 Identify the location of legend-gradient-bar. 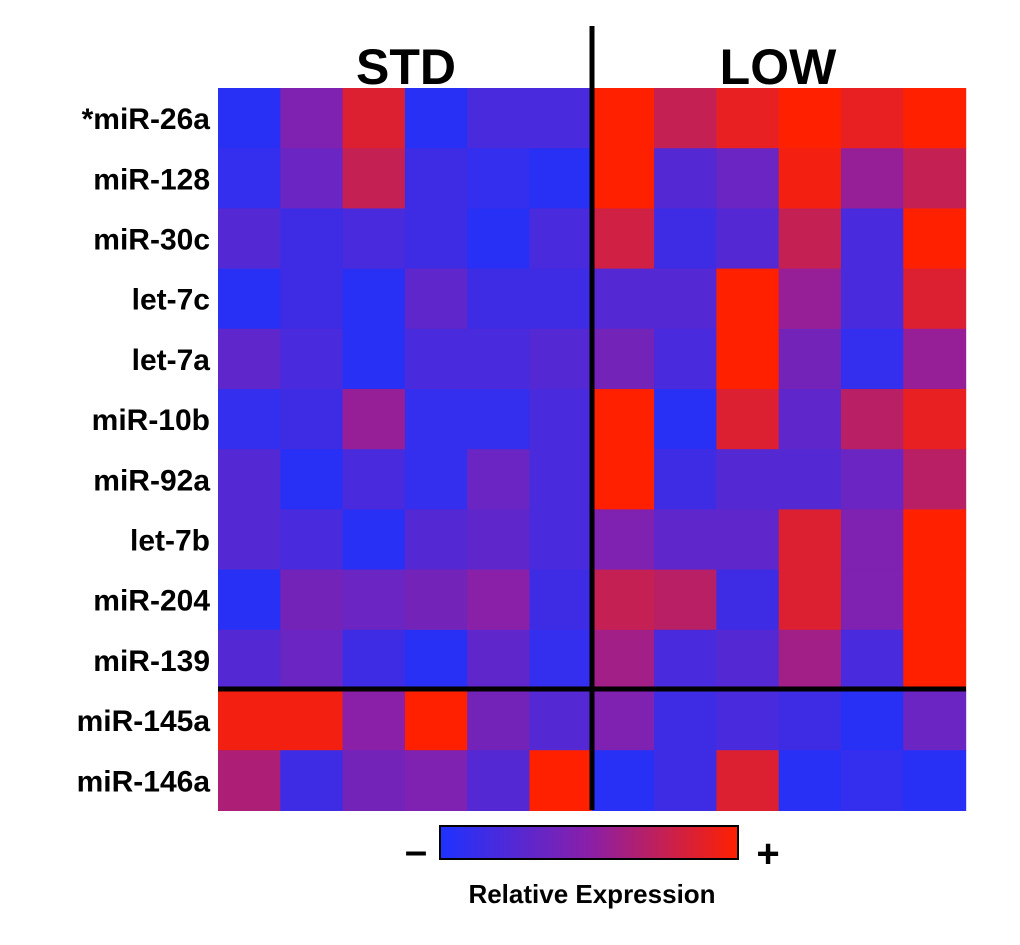
(589, 842).